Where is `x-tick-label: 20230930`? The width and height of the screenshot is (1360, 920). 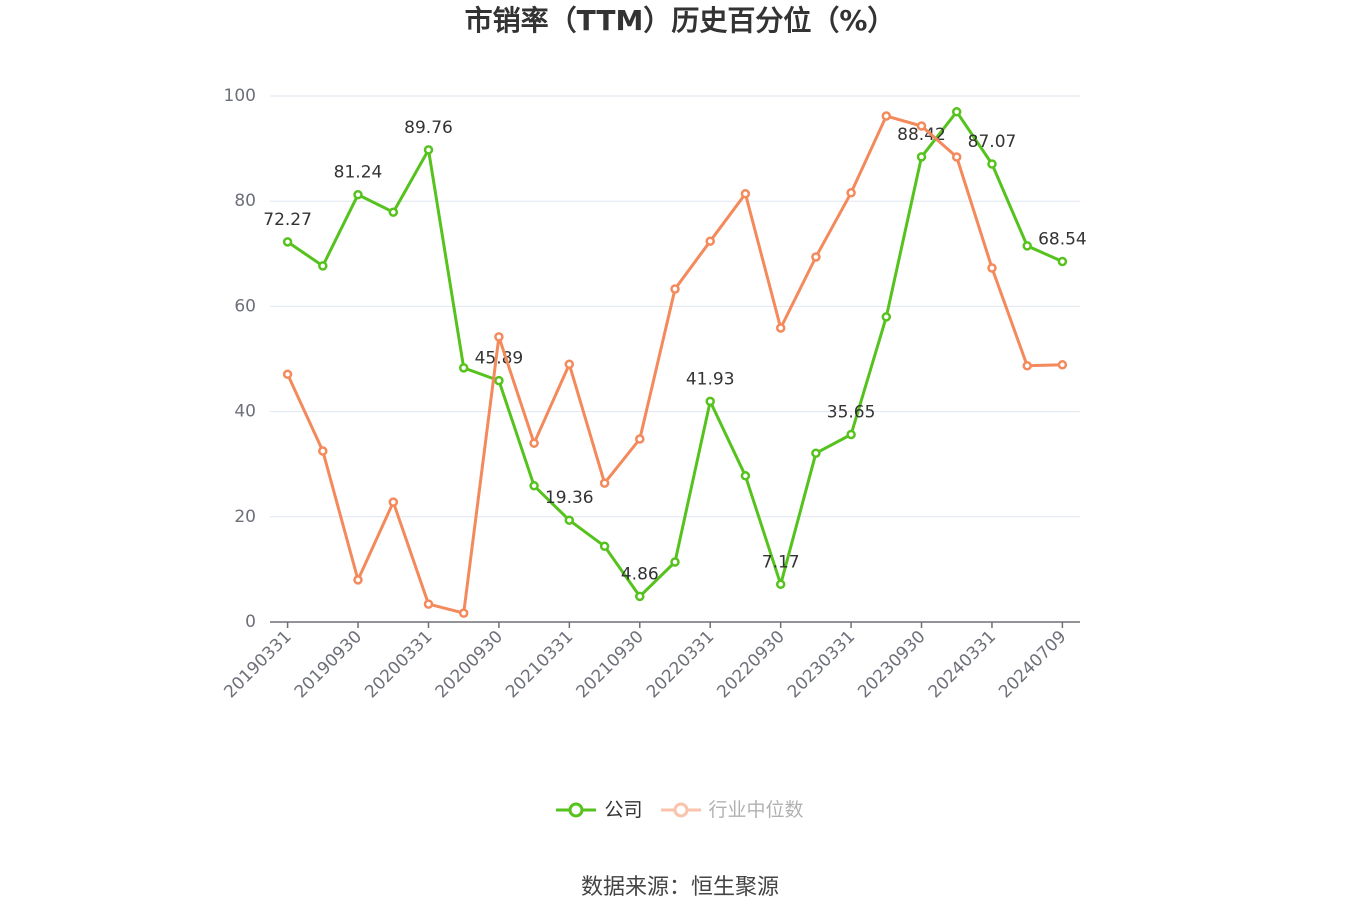
x-tick-label: 20230930 is located at coordinates (891, 664).